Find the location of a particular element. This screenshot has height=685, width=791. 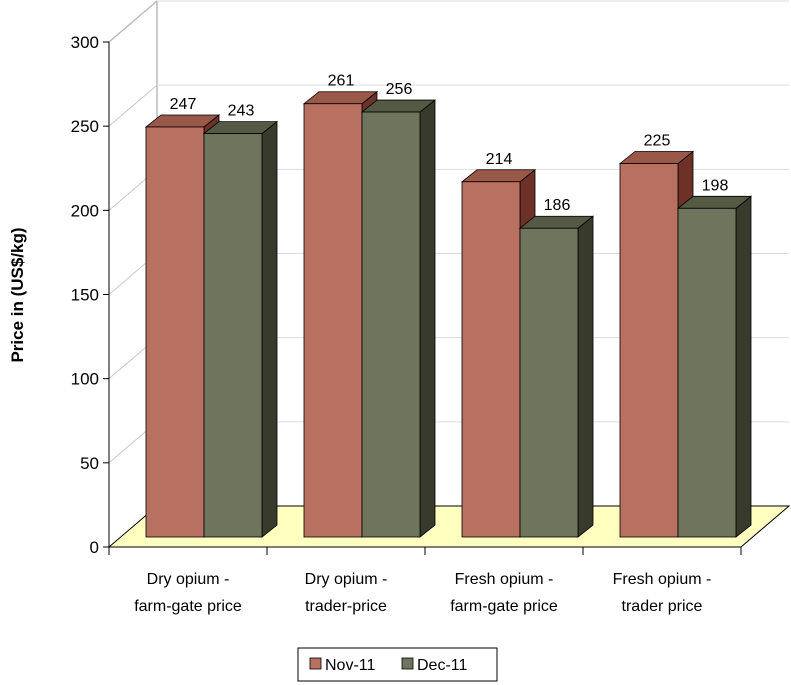

y-tick-label: 250 is located at coordinates (85, 126).